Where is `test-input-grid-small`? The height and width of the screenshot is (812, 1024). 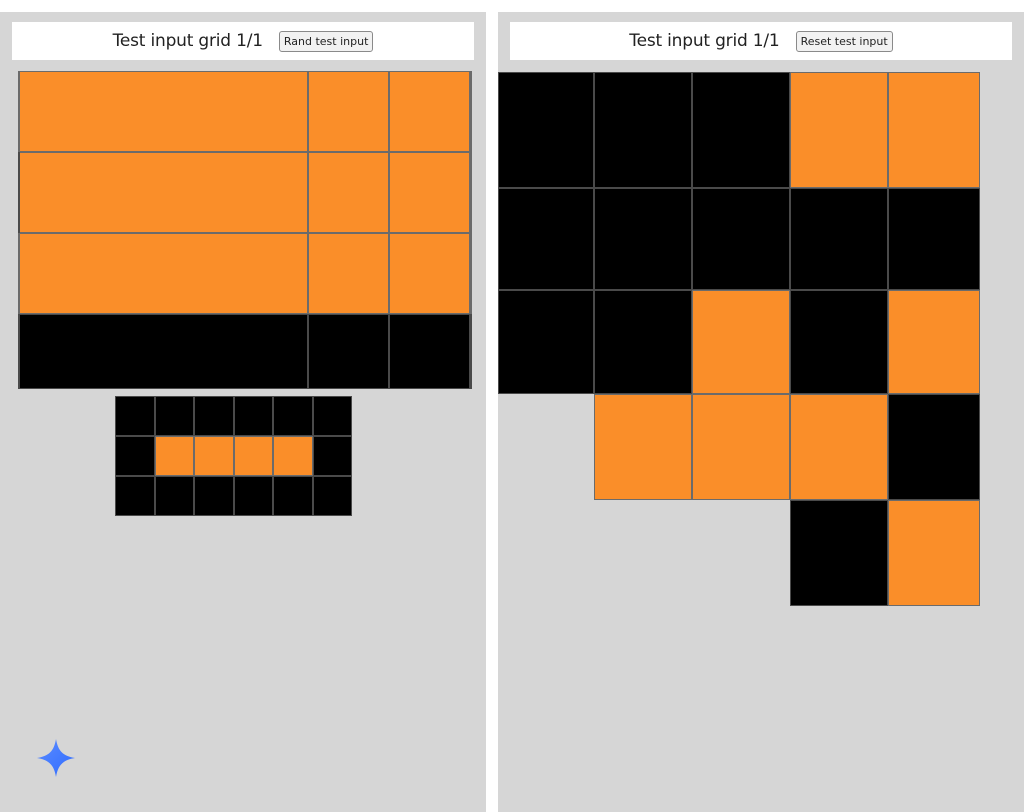
test-input-grid-small is located at coordinates (233, 456).